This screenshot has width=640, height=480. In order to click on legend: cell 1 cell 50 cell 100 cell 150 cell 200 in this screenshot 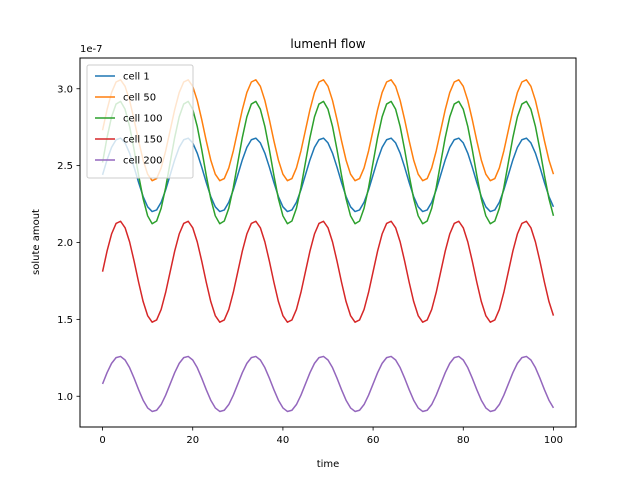, I will do `click(140, 121)`.